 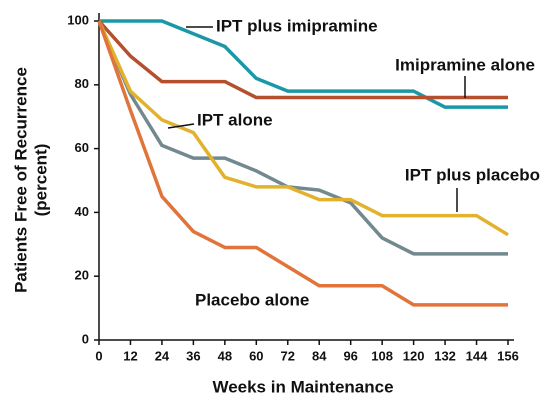 I want to click on y-tick-label: 100, so click(x=78, y=19).